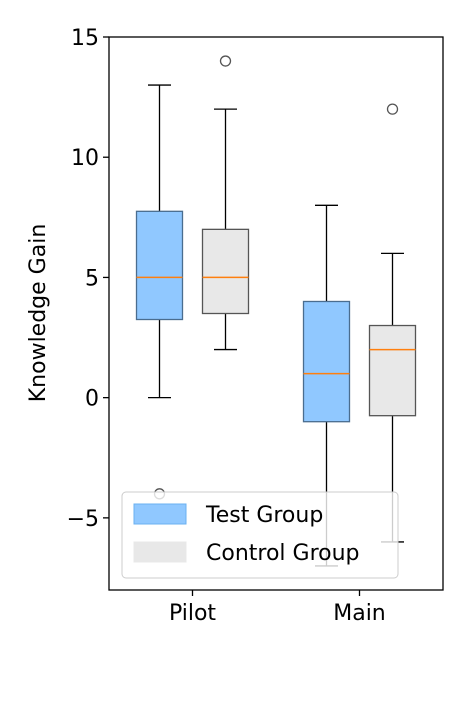 This screenshot has width=472, height=708. I want to click on legend-label-control-group: Control Group, so click(283, 553).